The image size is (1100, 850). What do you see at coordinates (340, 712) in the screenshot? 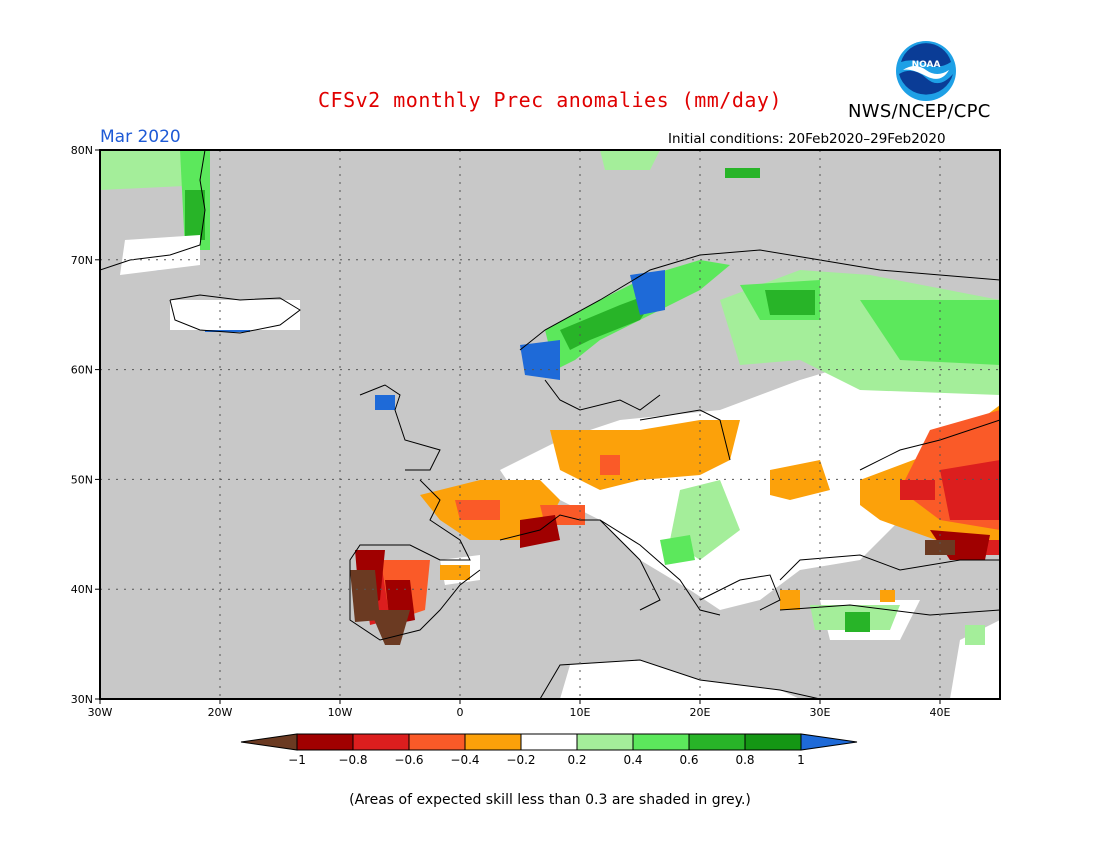
I see `lon-label: 10W` at bounding box center [340, 712].